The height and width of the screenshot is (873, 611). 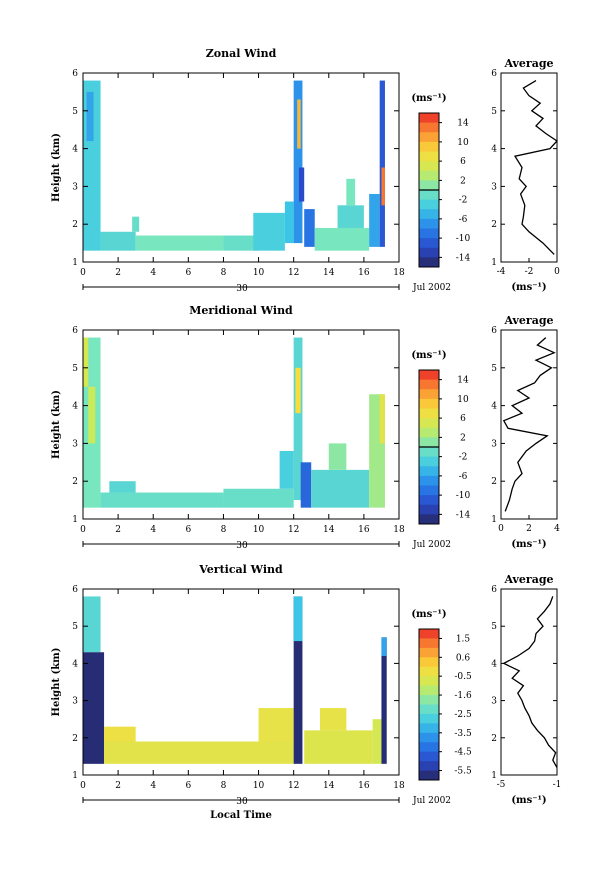 What do you see at coordinates (494, 776) in the screenshot?
I see `profile-y-tick-label: 1` at bounding box center [494, 776].